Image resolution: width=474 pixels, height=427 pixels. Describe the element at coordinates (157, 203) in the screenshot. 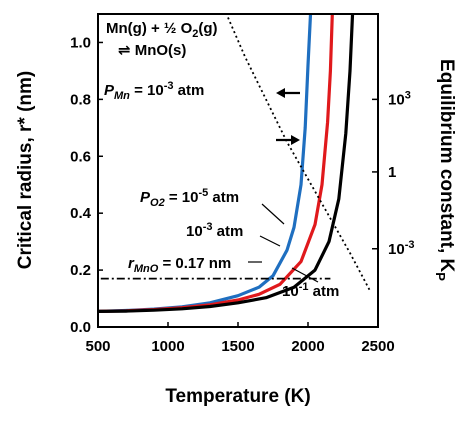

I see `po2-subscript: O2` at that location.